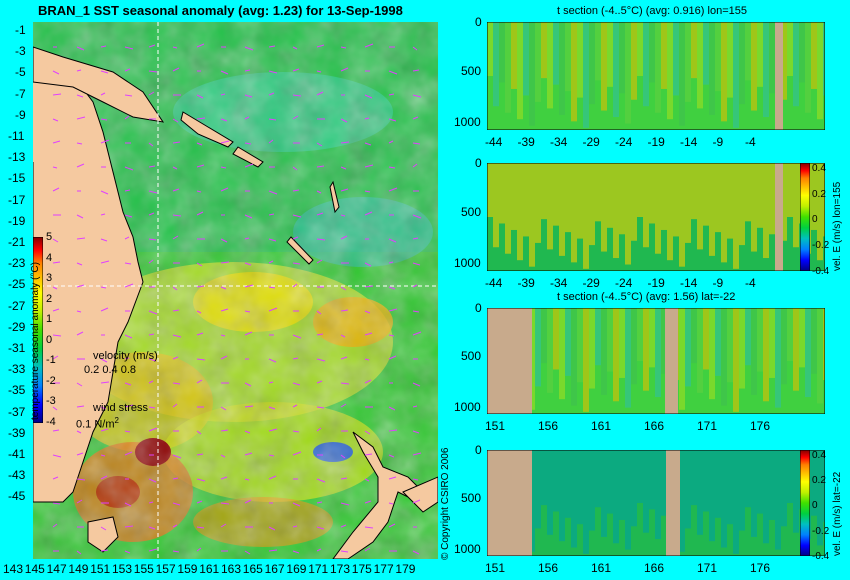 This screenshot has height=580, width=850. I want to click on lat-tick-label: -33, so click(17, 369).